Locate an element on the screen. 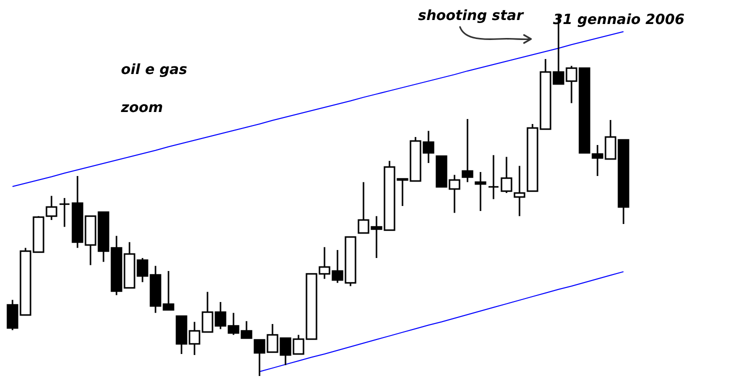 The height and width of the screenshot is (390, 750). text: zoom is located at coordinates (141, 108).